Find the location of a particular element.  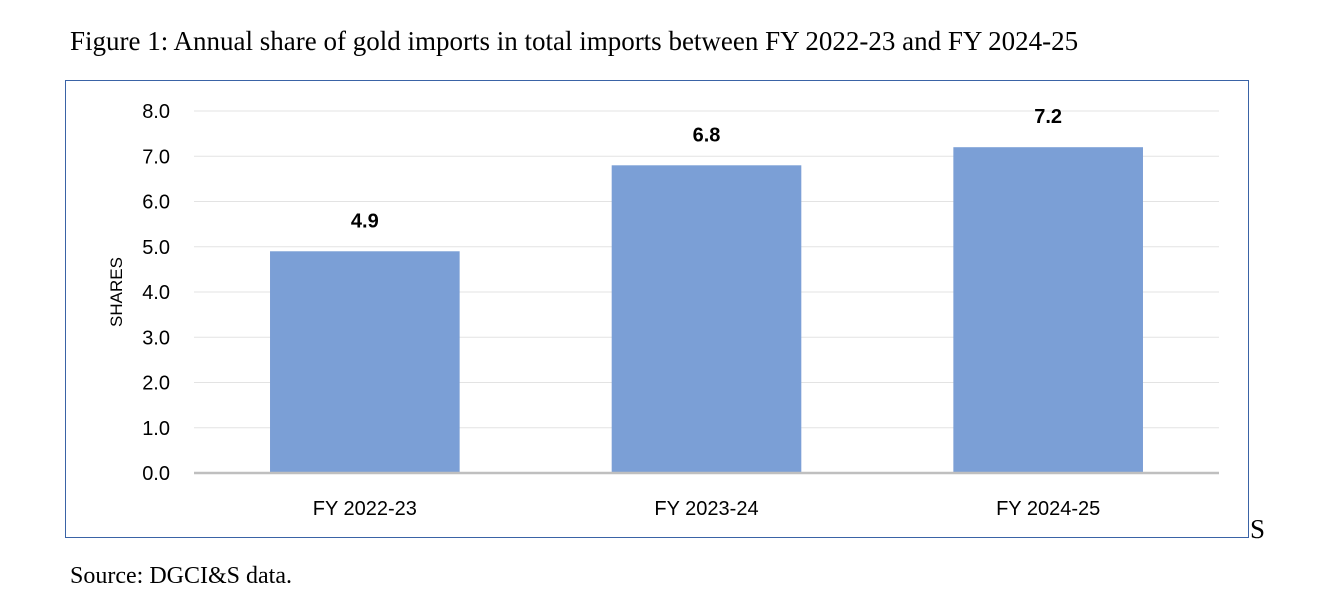

y-axis-label: SHARES is located at coordinates (116, 292).